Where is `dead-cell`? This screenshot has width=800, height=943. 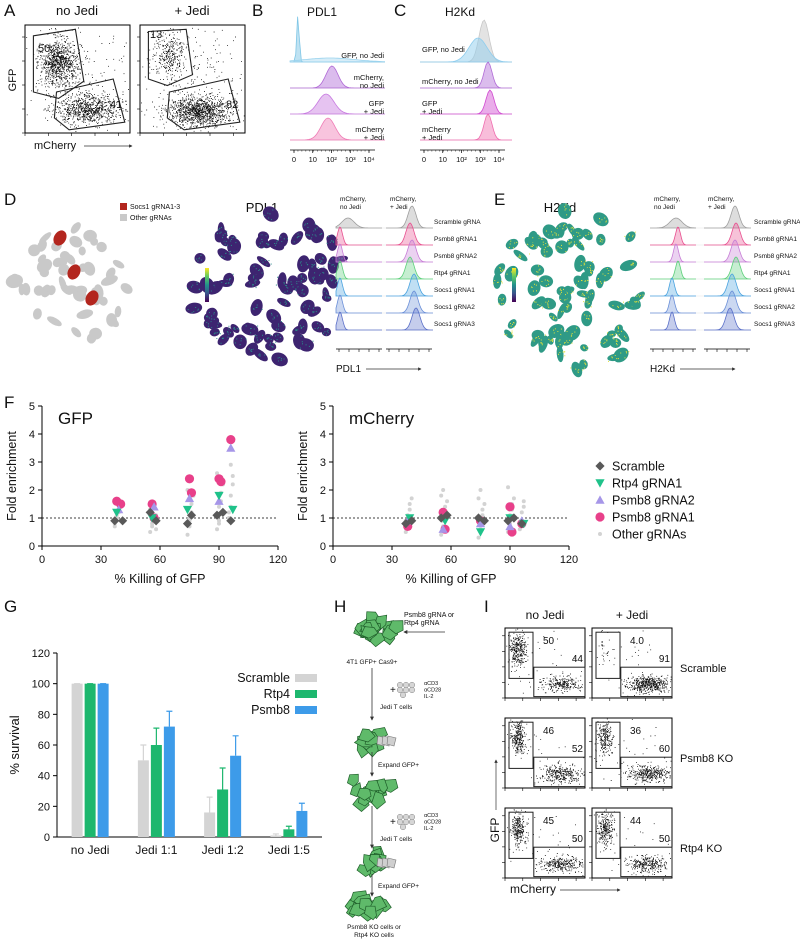 dead-cell is located at coordinates (391, 741).